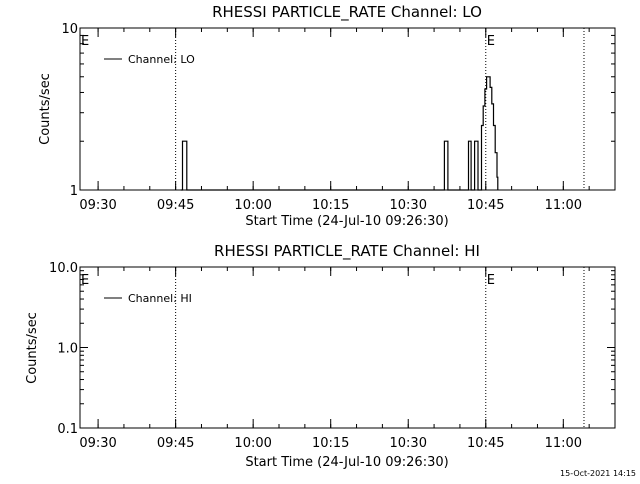  Describe the element at coordinates (63, 268) in the screenshot. I see `hi-y-tick-label: 10.0` at that location.